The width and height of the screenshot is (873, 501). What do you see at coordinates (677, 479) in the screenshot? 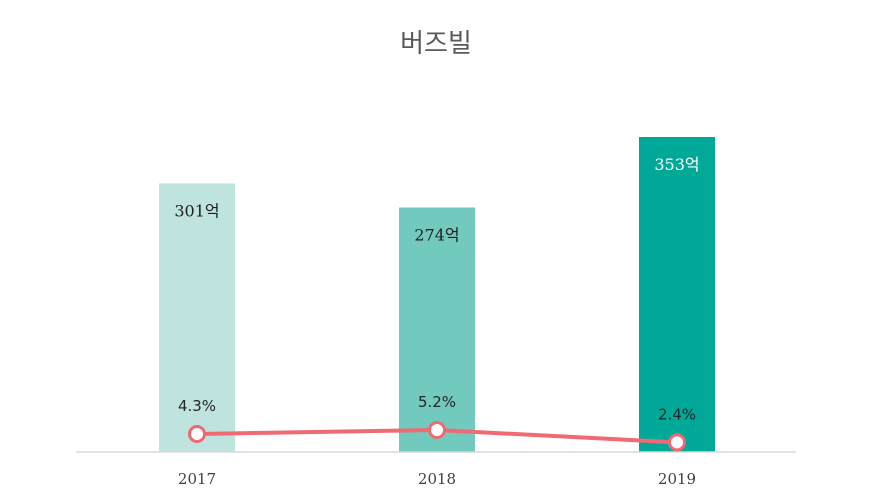
I see `x-tick-2019: 2019` at bounding box center [677, 479].